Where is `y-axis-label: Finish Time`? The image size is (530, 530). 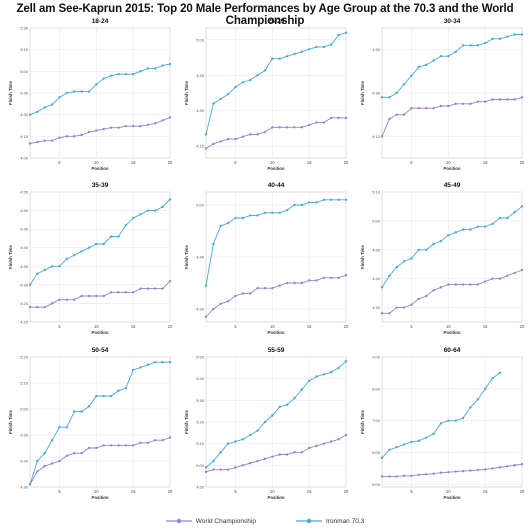 y-axis-label: Finish Time is located at coordinates (362, 256).